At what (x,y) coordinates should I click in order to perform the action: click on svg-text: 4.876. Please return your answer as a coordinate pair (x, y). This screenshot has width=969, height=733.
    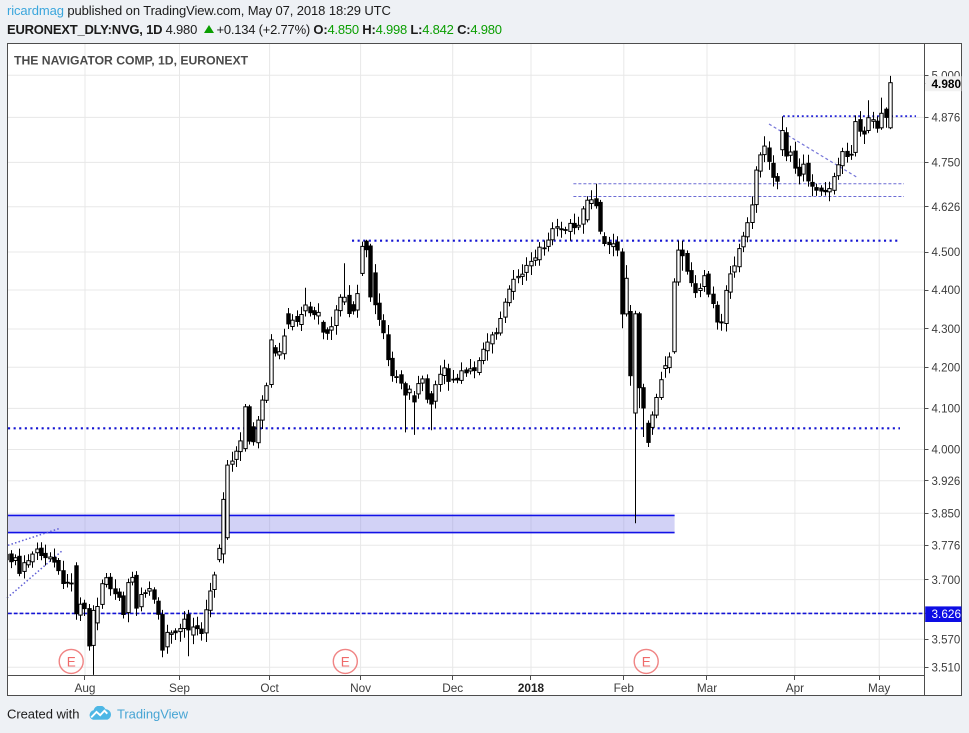
    Looking at the image, I should click on (946, 119).